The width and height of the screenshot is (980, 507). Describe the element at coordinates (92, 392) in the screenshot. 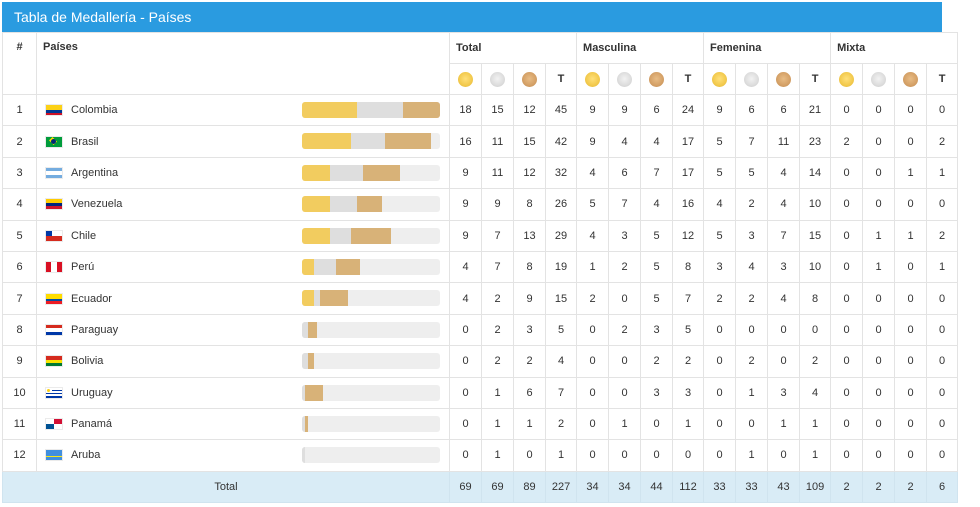

I see `country-name: Uruguay` at that location.